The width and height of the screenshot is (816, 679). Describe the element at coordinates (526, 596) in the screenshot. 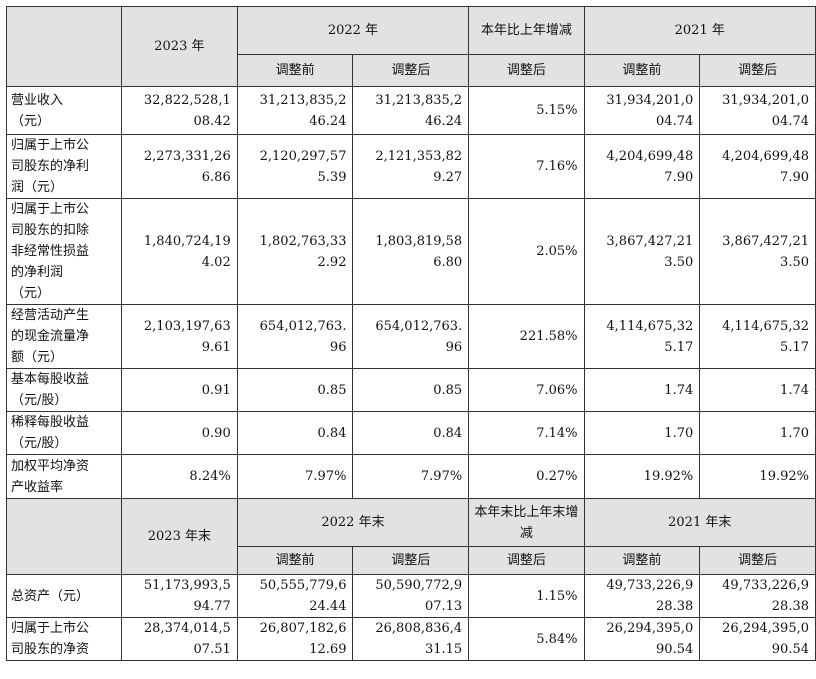

I see `cell-change: 1.15%` at that location.